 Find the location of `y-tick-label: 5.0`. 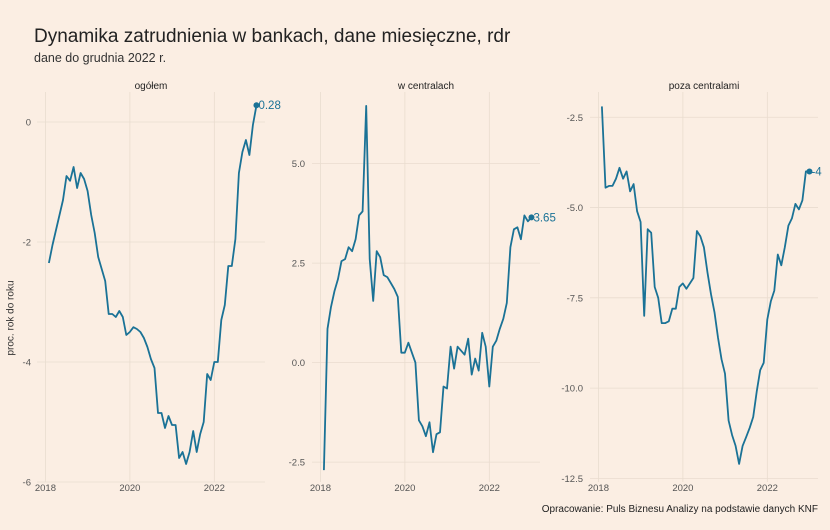

y-tick-label: 5.0 is located at coordinates (298, 164).